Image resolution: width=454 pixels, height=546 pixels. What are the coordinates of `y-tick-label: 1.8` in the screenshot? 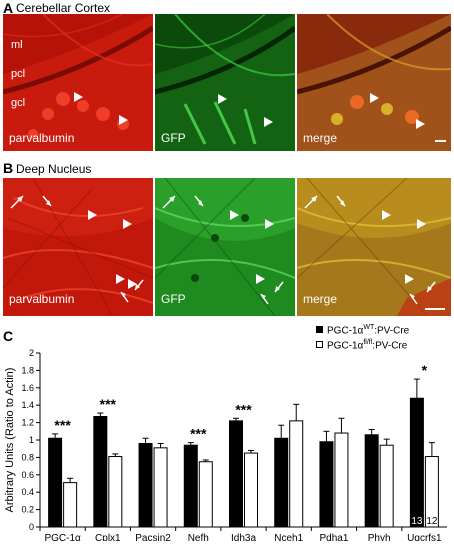 It's located at (27, 370).